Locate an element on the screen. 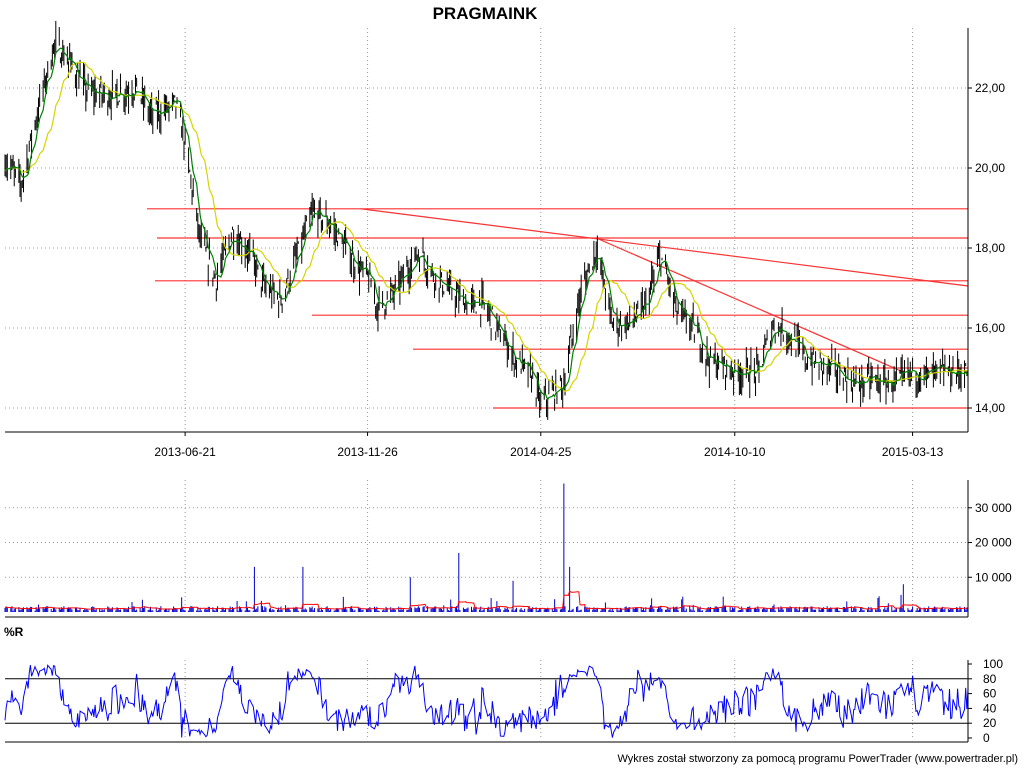 This screenshot has width=1024, height=768. price-tick-label: 16,00 is located at coordinates (990, 328).